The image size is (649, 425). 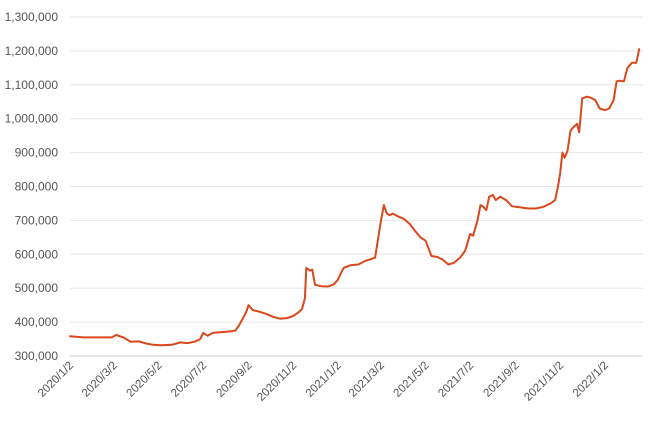 What do you see at coordinates (100, 380) in the screenshot?
I see `x-tick-label: 2020/3/2` at bounding box center [100, 380].